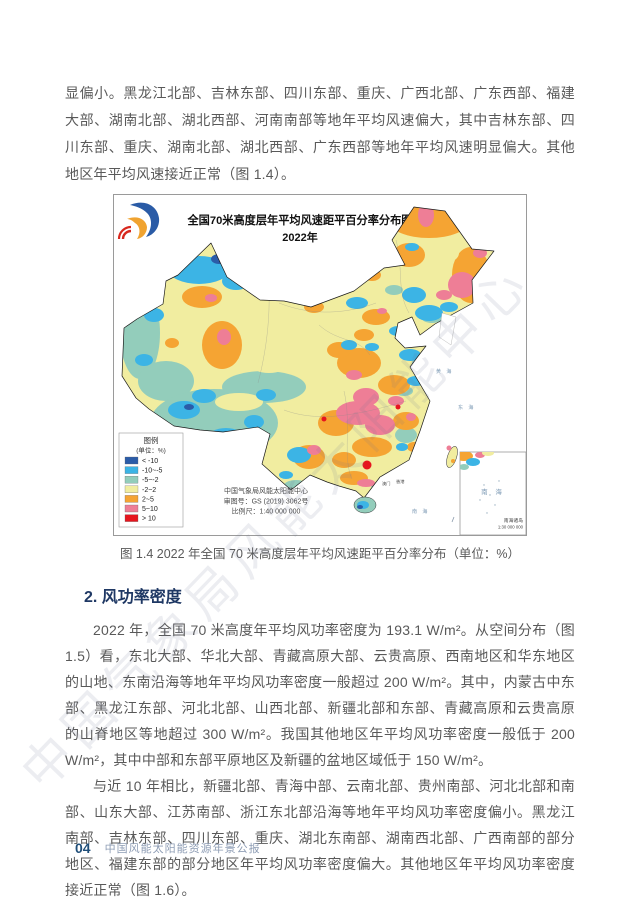  What do you see at coordinates (466, 407) in the screenshot?
I see `label-east-sea: 东 海` at bounding box center [466, 407].